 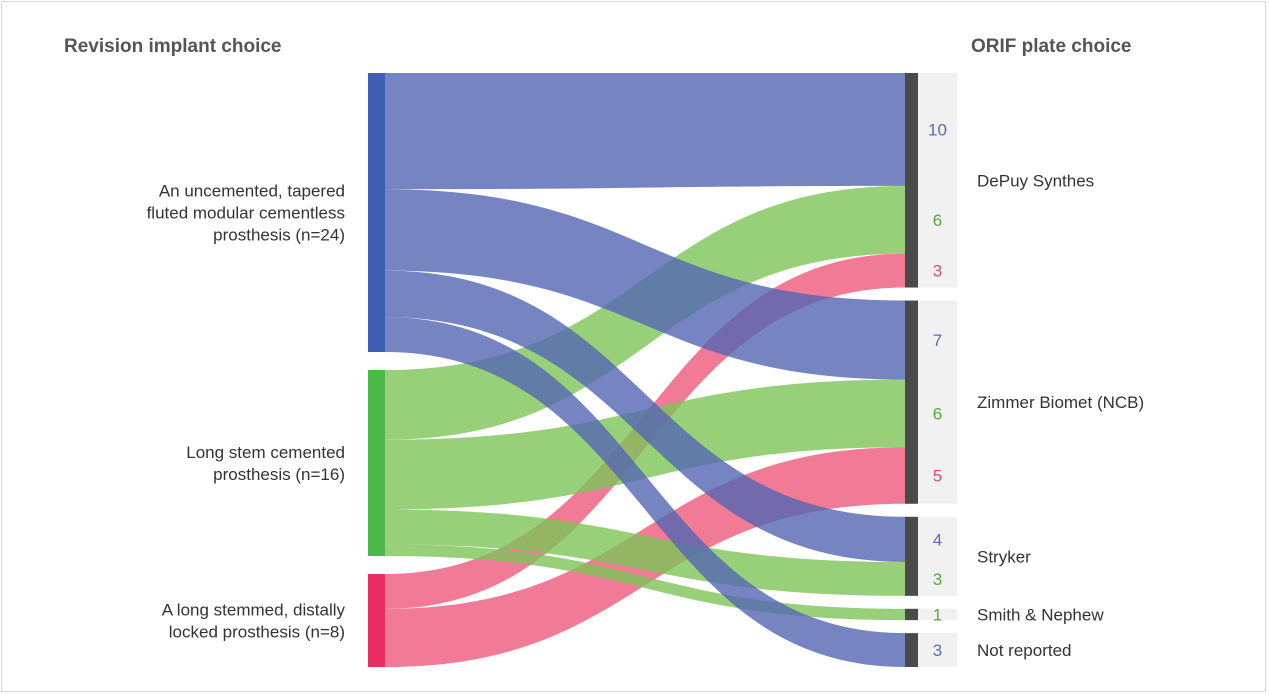 I want to click on source-bar-unc, so click(x=376, y=212).